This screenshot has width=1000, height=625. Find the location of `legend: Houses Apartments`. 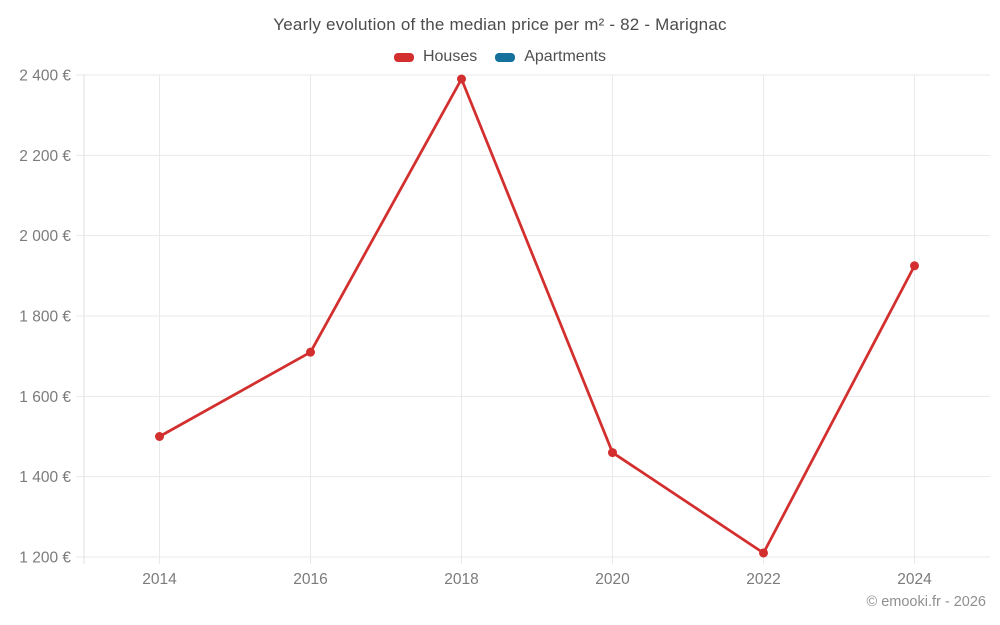

legend: Houses Apartments is located at coordinates (500, 57).